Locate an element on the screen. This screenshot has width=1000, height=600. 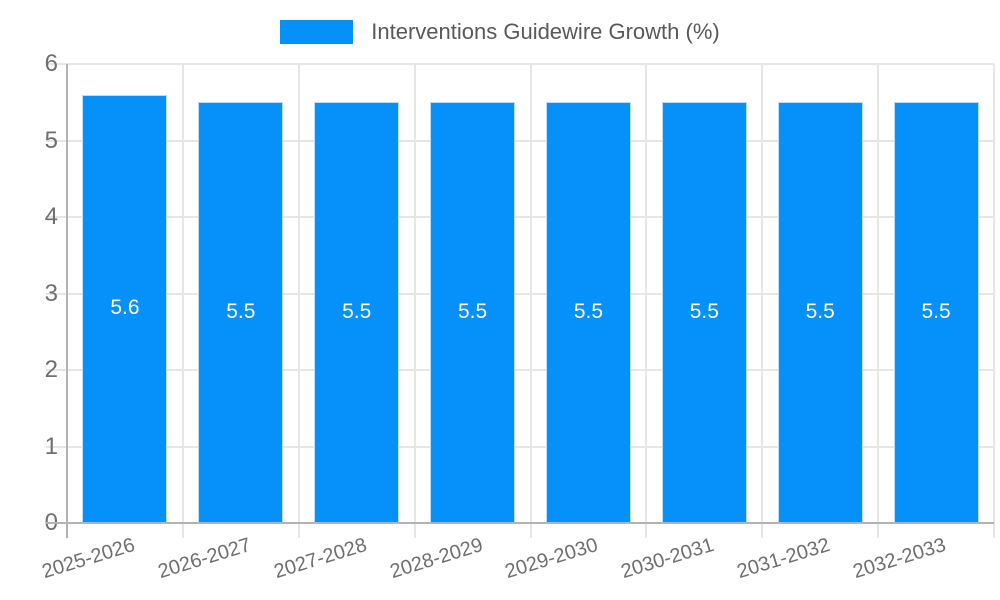
x-axis-line is located at coordinates (520, 523).